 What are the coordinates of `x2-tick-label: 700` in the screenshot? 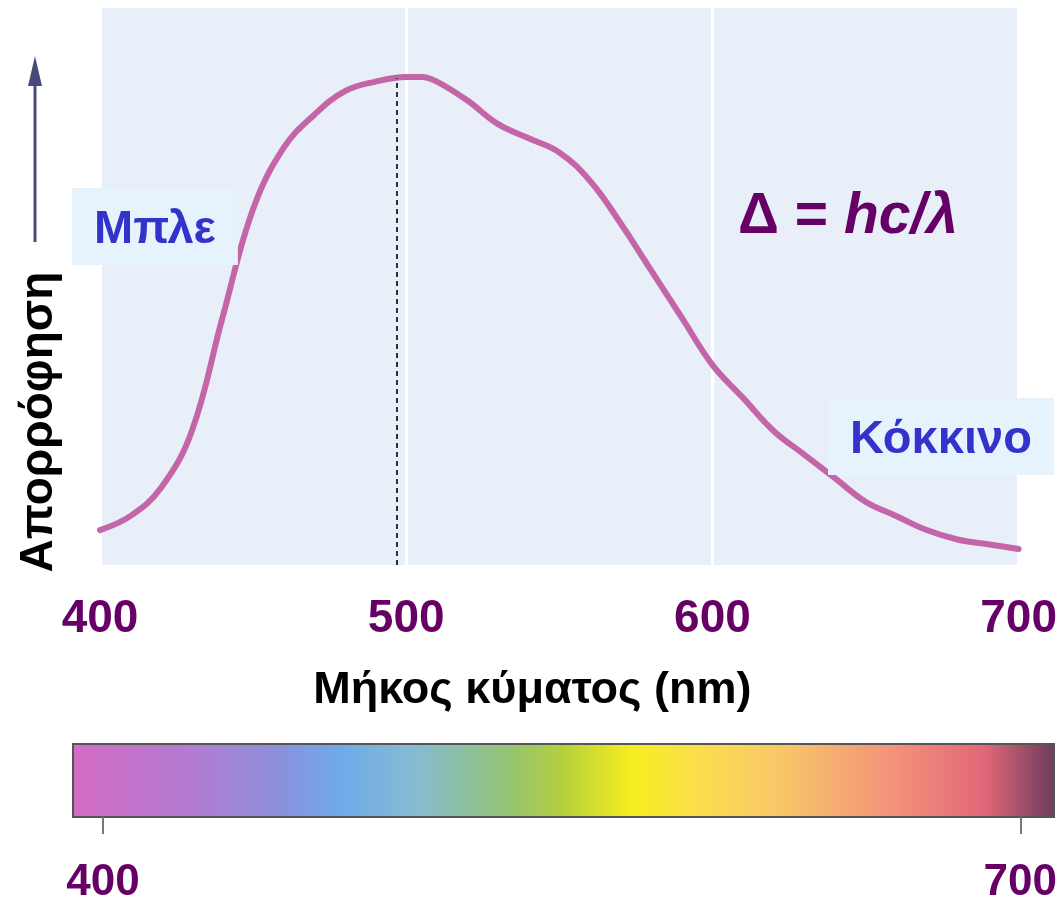 It's located at (1020, 877).